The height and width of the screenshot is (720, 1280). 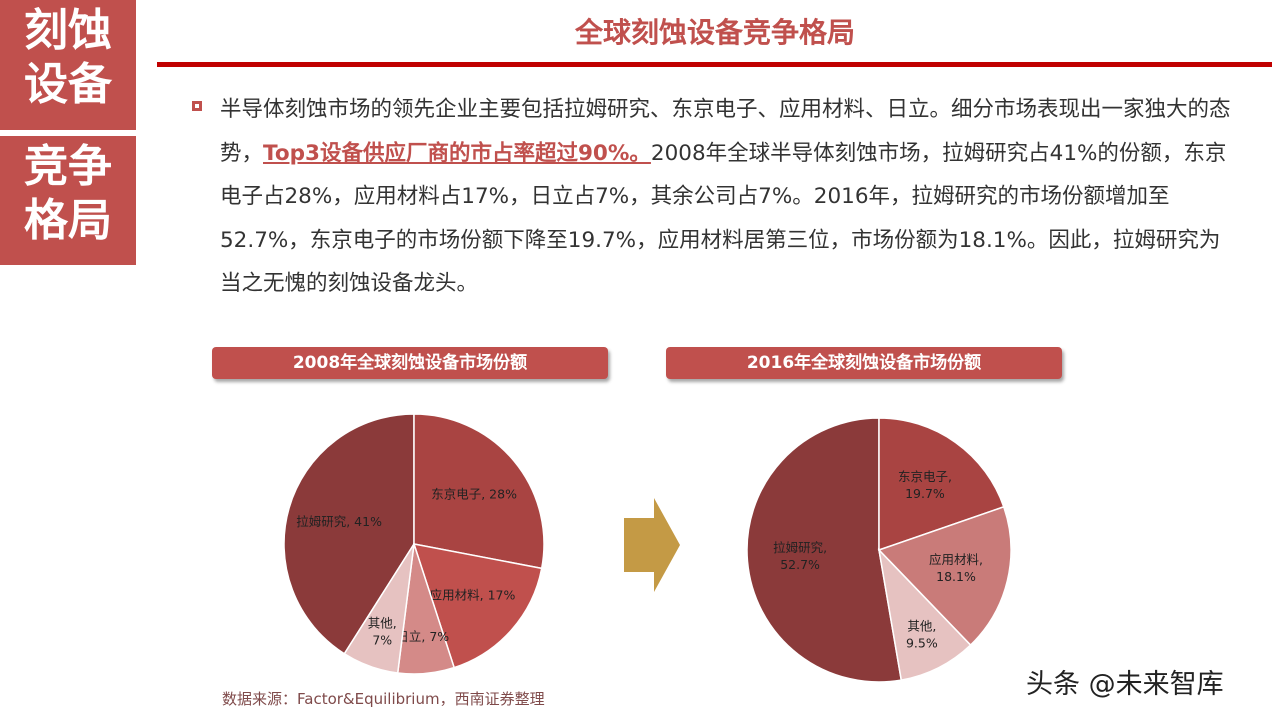 I want to click on pie-slice-label: 拉姆研究, 52.7%, so click(x=800, y=556).